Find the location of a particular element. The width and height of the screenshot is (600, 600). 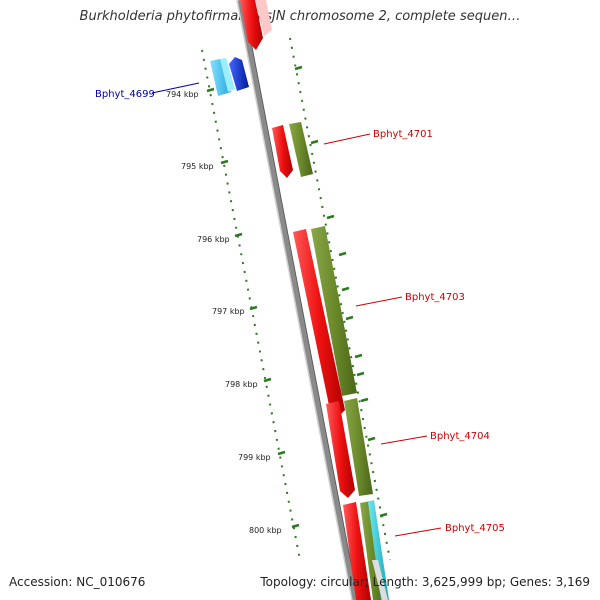

tick-label: 796 kbp is located at coordinates (213, 239).